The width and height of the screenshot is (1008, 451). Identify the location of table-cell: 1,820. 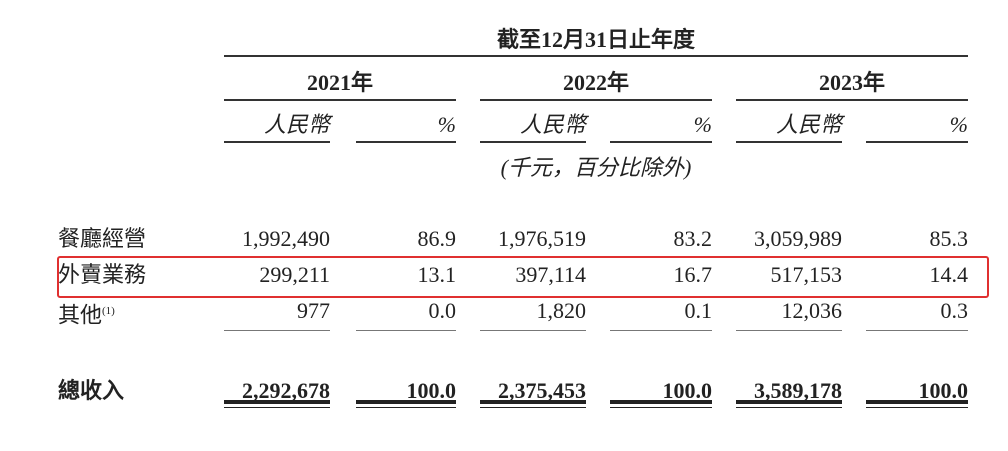
(561, 310).